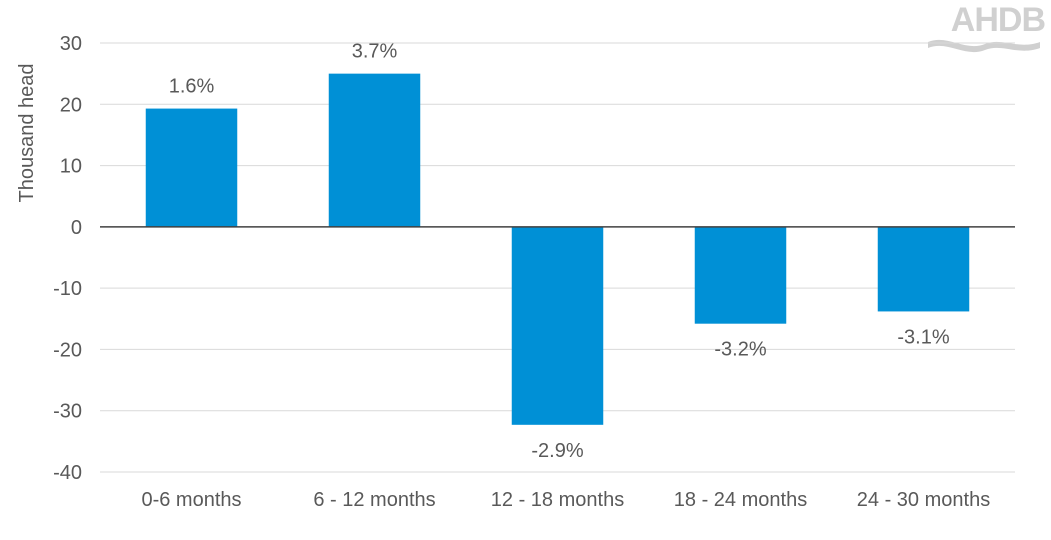  I want to click on y-tick-label: -30, so click(67, 412).